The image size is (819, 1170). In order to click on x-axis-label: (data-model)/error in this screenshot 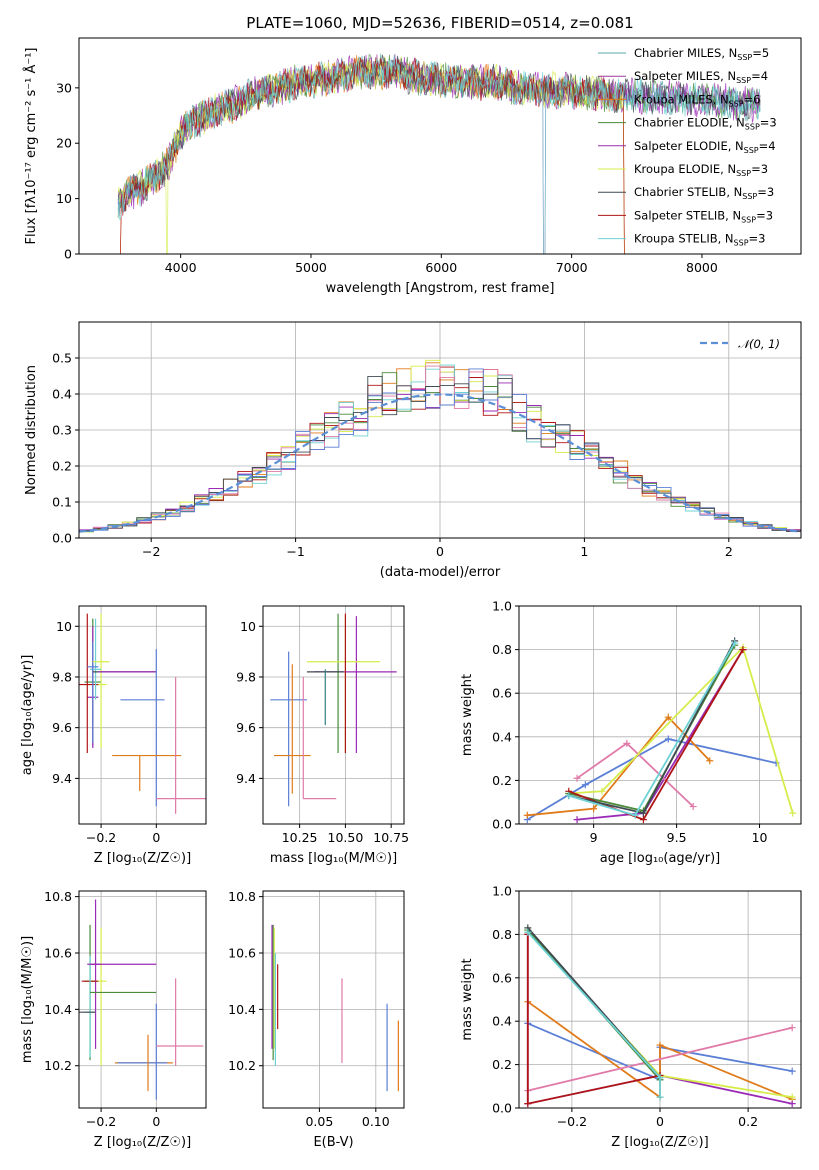, I will do `click(440, 572)`.